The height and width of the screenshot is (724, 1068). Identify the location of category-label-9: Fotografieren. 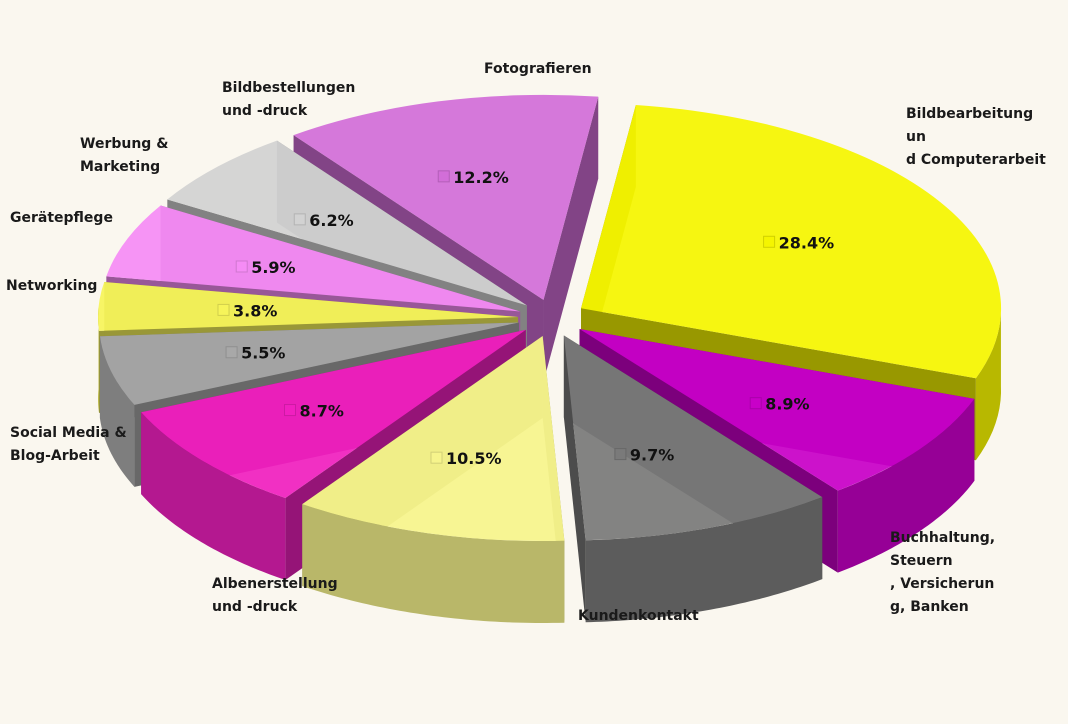
(538, 69).